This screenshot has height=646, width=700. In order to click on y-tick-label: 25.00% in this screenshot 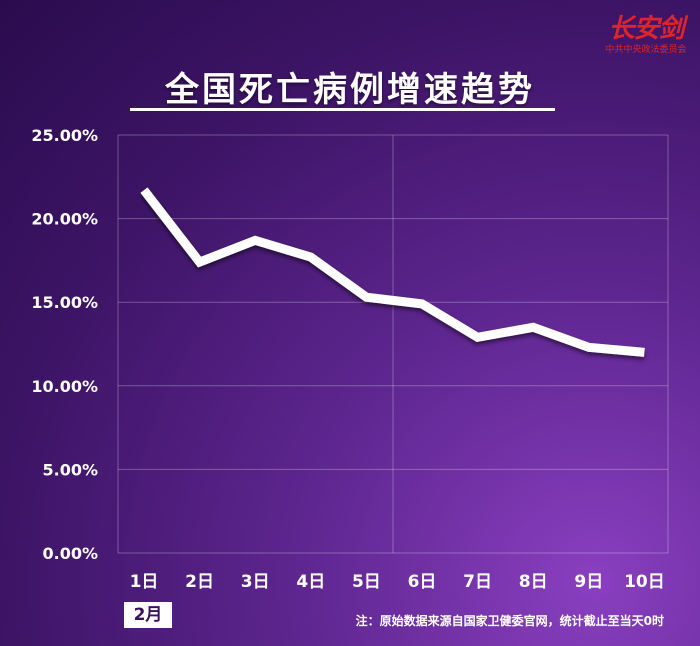, I will do `click(64, 135)`.